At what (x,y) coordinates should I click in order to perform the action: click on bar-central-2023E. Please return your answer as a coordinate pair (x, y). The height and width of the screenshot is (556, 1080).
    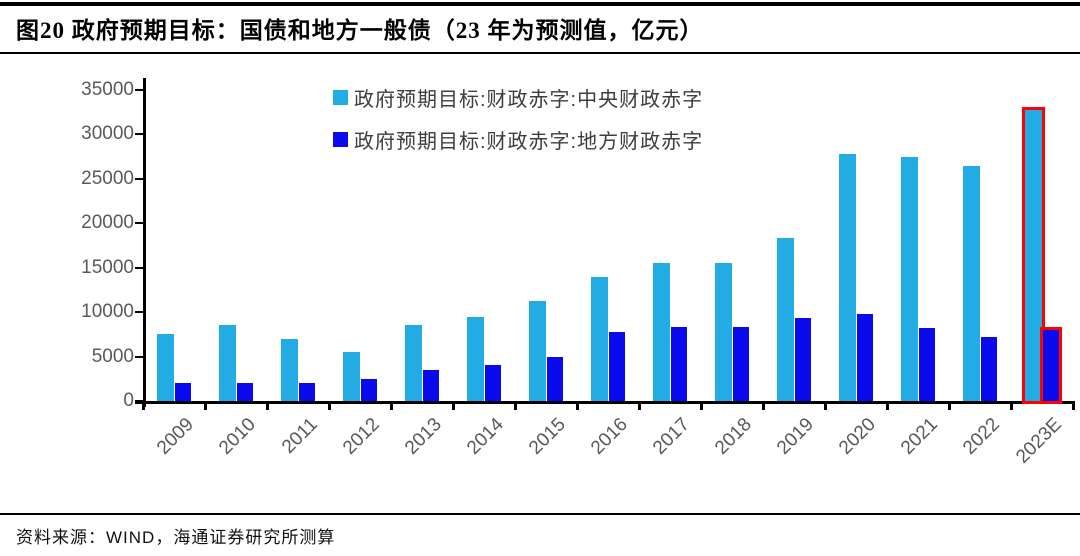
    Looking at the image, I should click on (1033, 255).